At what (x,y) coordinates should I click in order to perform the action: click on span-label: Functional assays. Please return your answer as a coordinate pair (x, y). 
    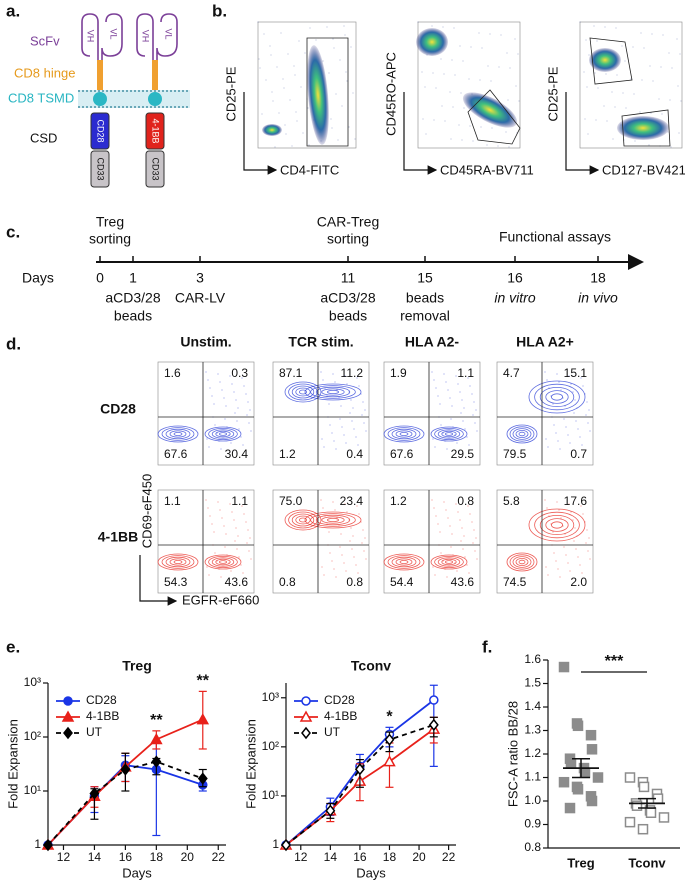
    Looking at the image, I should click on (555, 237).